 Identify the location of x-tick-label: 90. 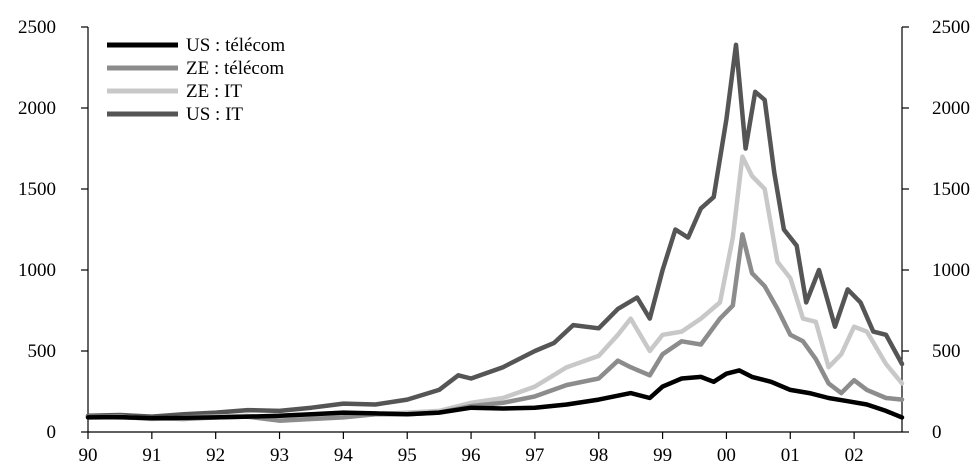
(88, 455).